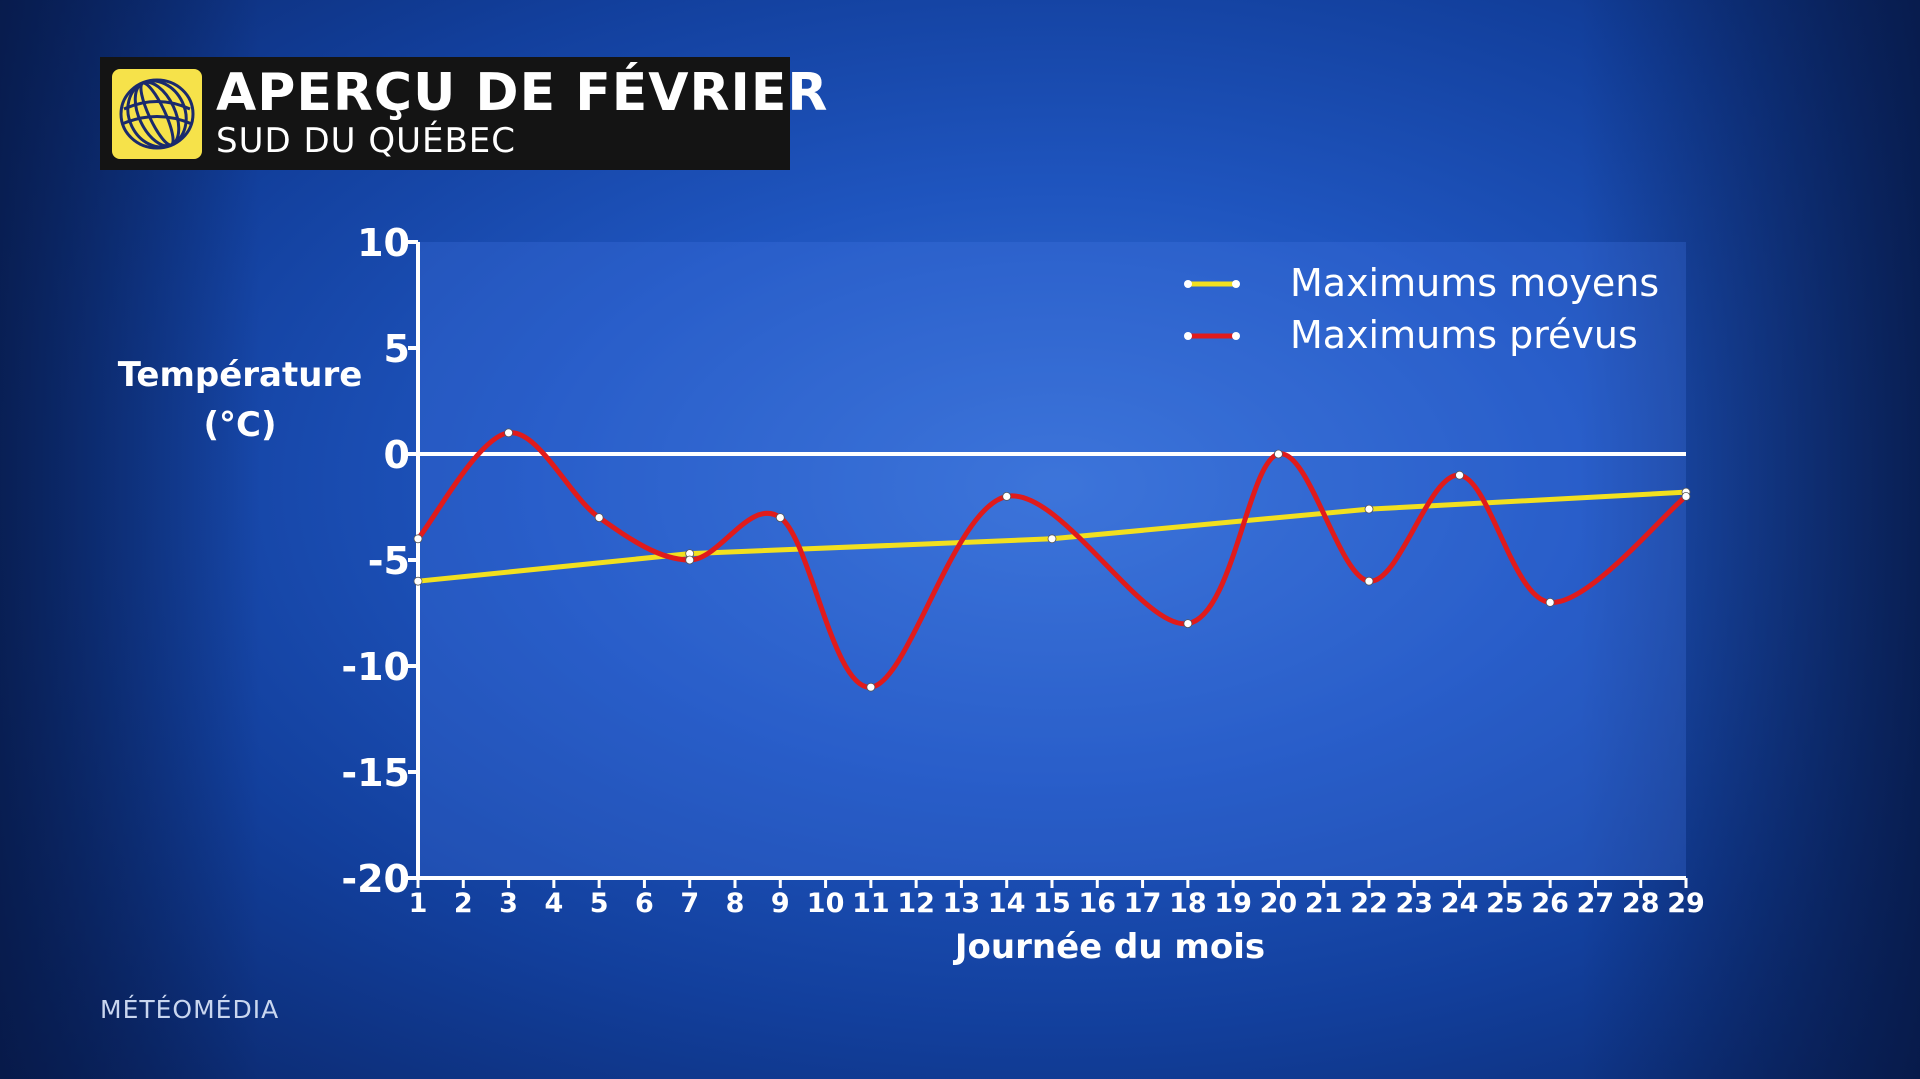 The image size is (1920, 1079). Describe the element at coordinates (1505, 903) in the screenshot. I see `x-tick-label: 25` at that location.